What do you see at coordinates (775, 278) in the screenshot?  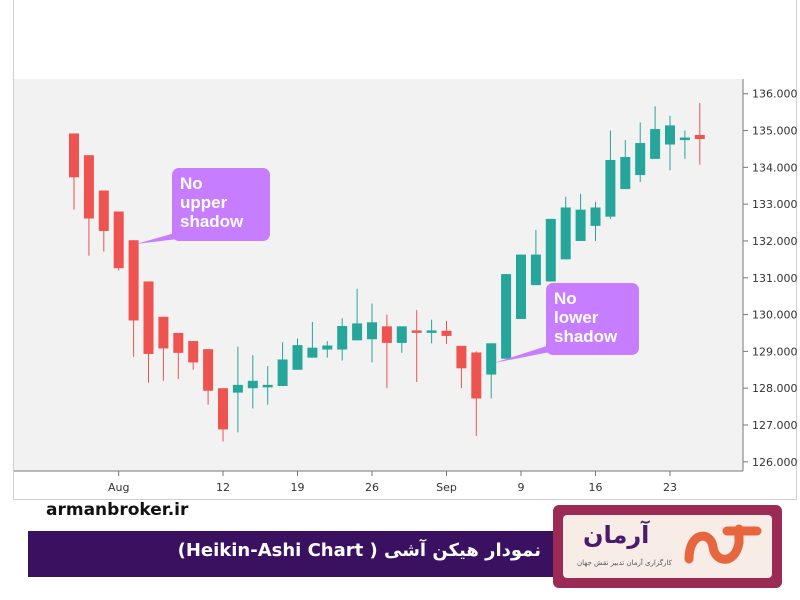 I see `y-tick-label: 131.000` at bounding box center [775, 278].